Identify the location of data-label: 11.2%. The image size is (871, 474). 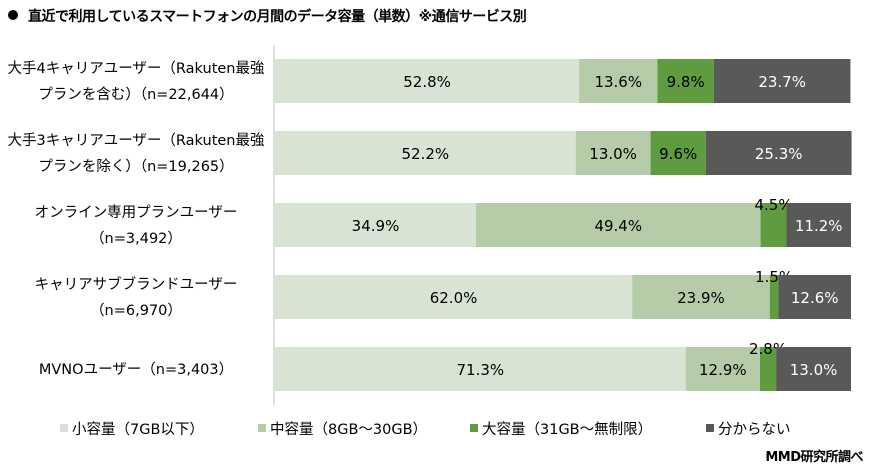
(819, 226).